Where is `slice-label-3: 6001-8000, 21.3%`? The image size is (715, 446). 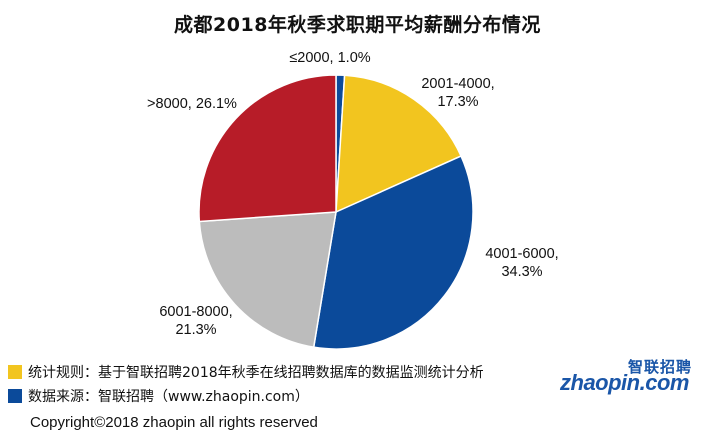 slice-label-3: 6001-8000, 21.3% is located at coordinates (195, 321).